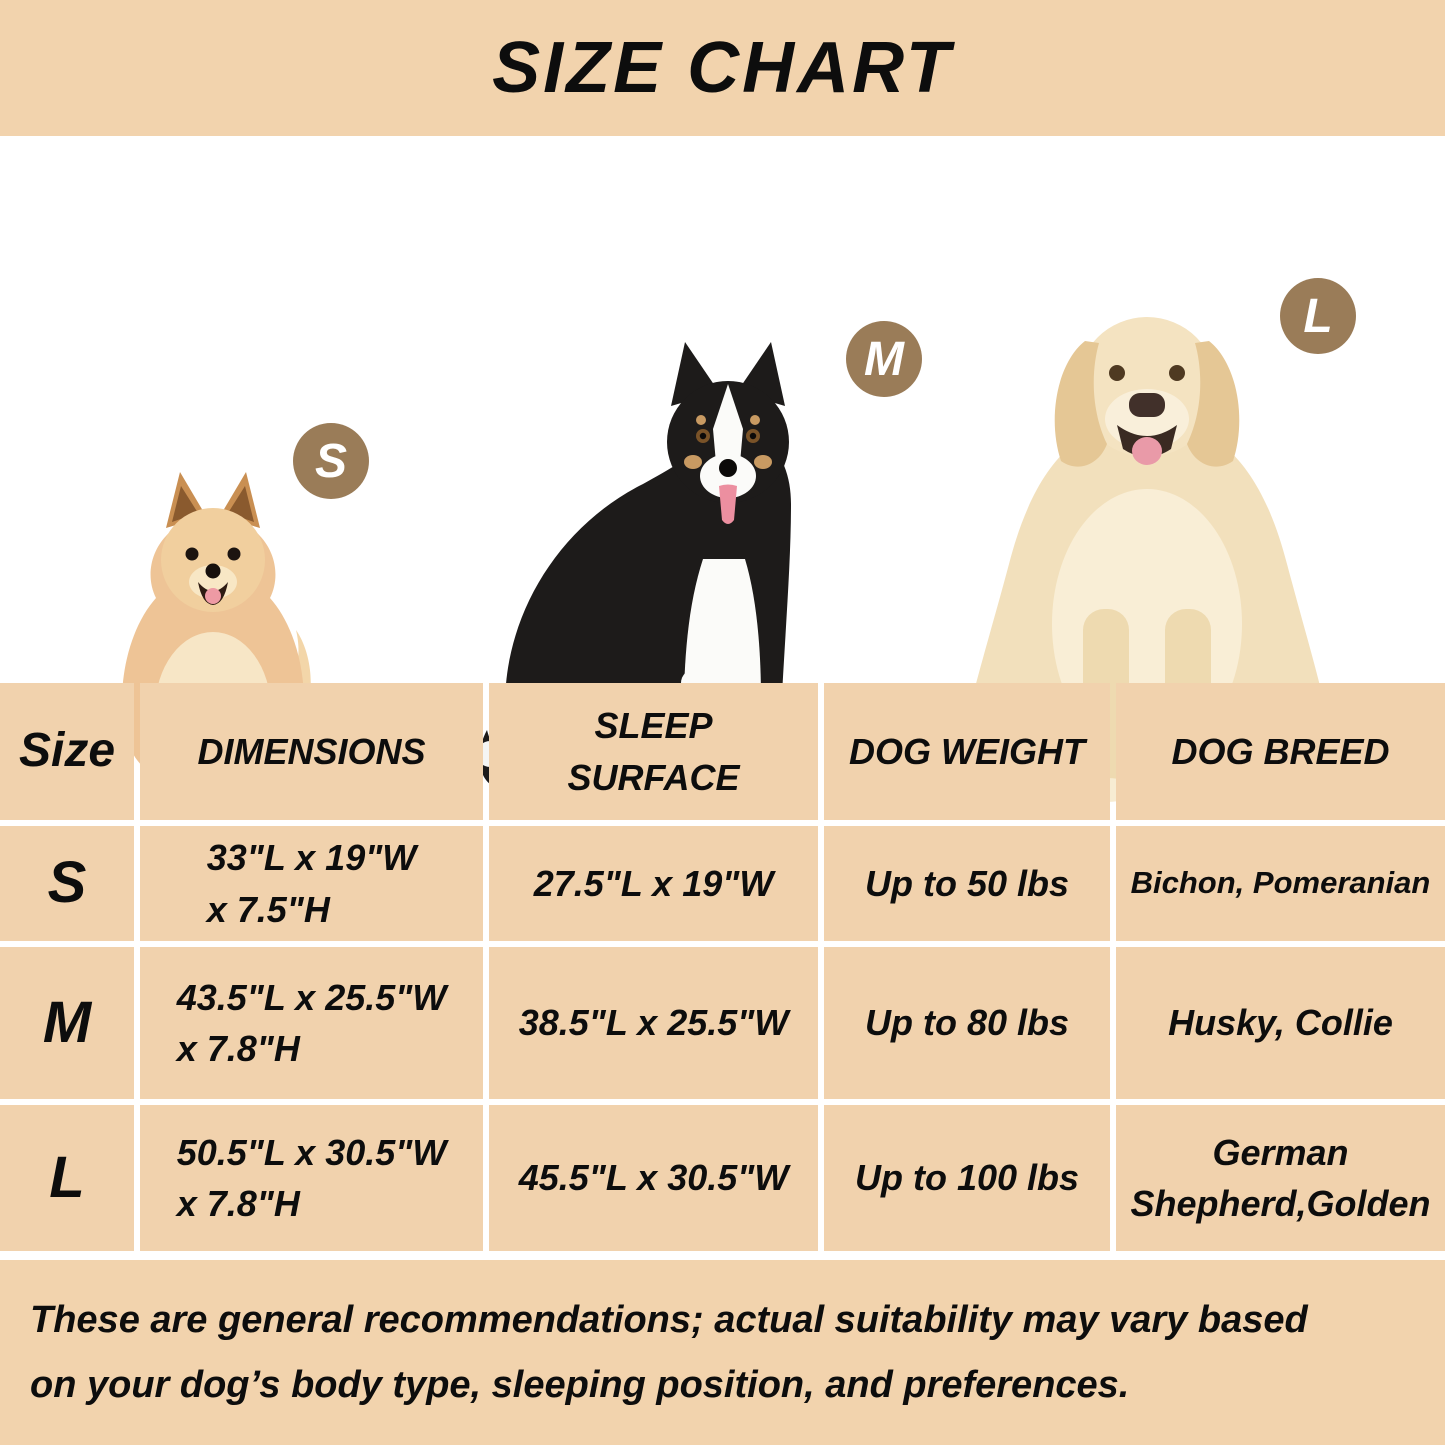 The image size is (1445, 1445). Describe the element at coordinates (238, 1203) in the screenshot. I see `row-l-dimensions-line2: x 7.8"H` at that location.